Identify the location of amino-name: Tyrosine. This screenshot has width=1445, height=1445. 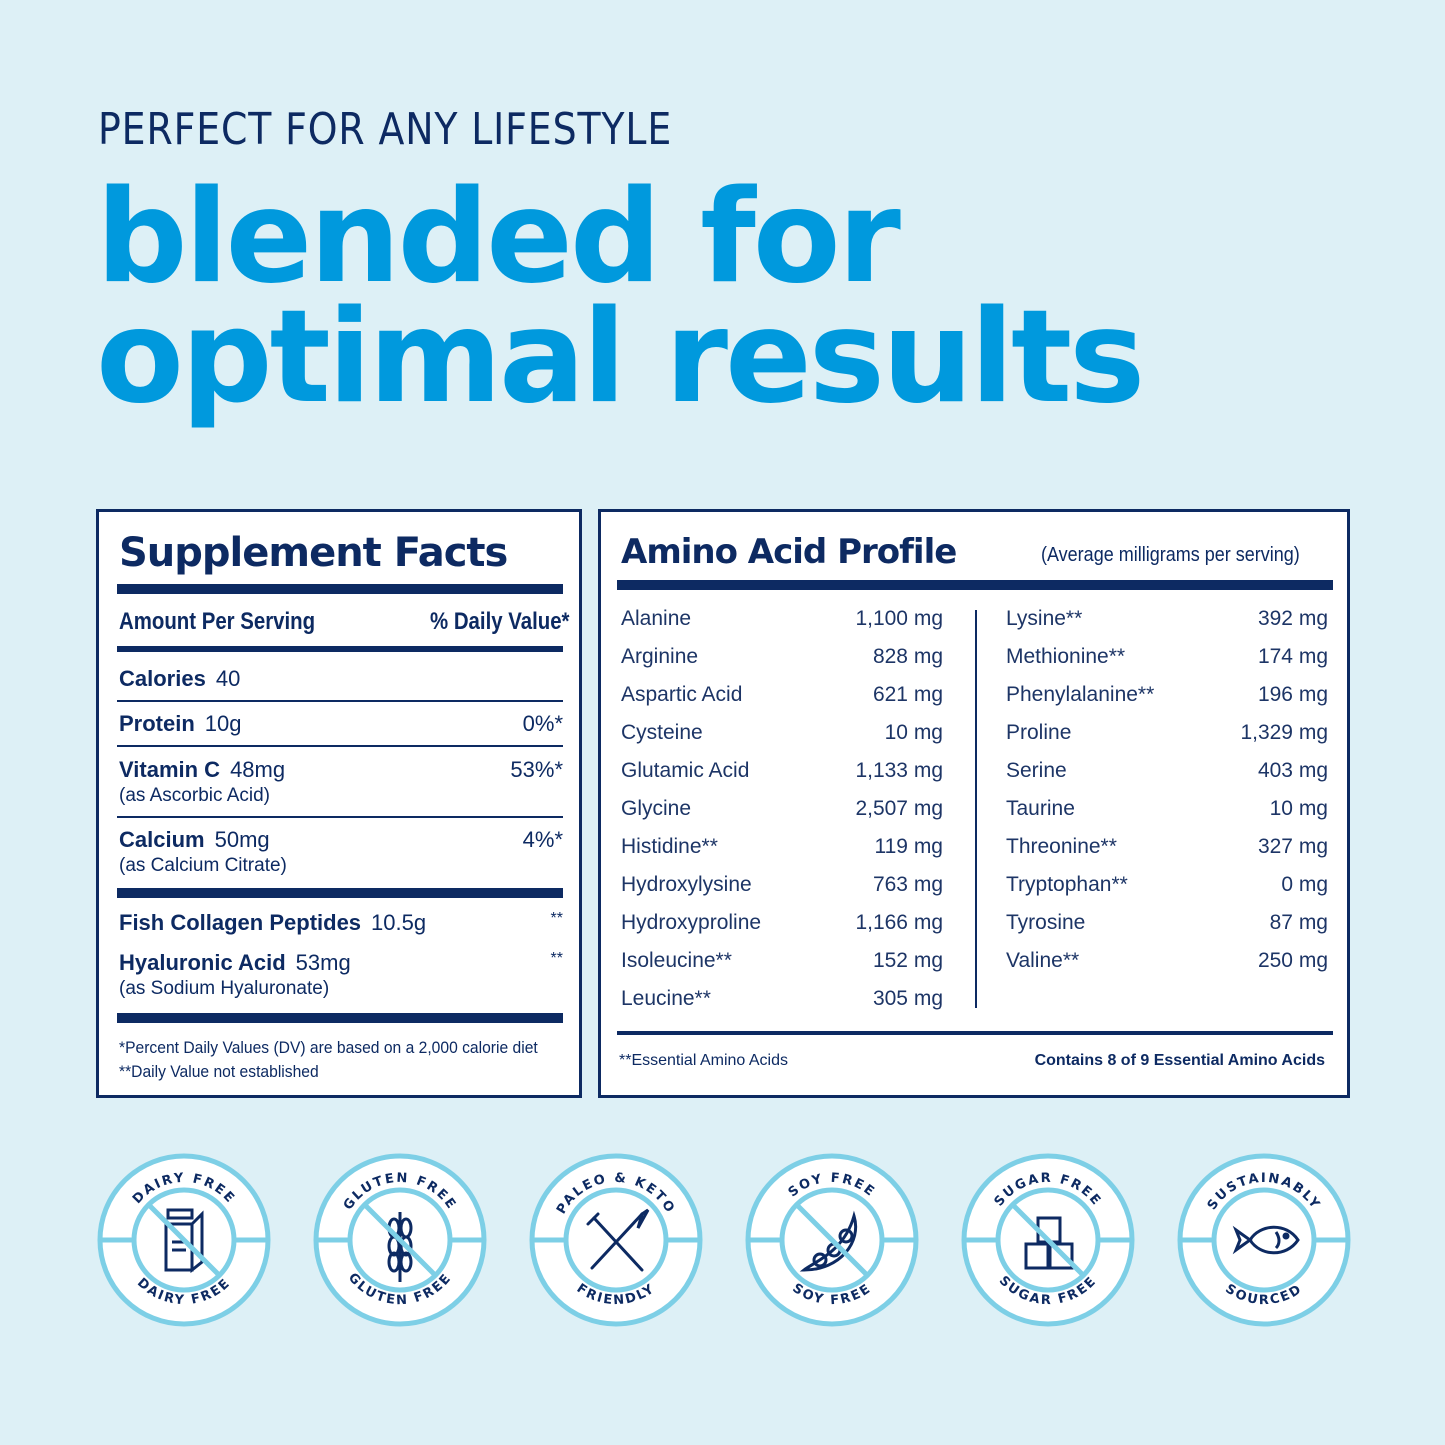
(1046, 922).